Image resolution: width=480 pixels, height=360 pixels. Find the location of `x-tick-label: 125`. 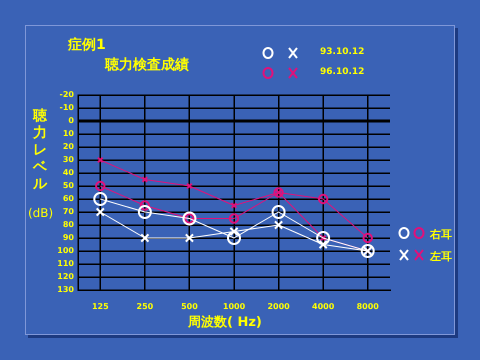

x-tick-label: 125 is located at coordinates (101, 306).